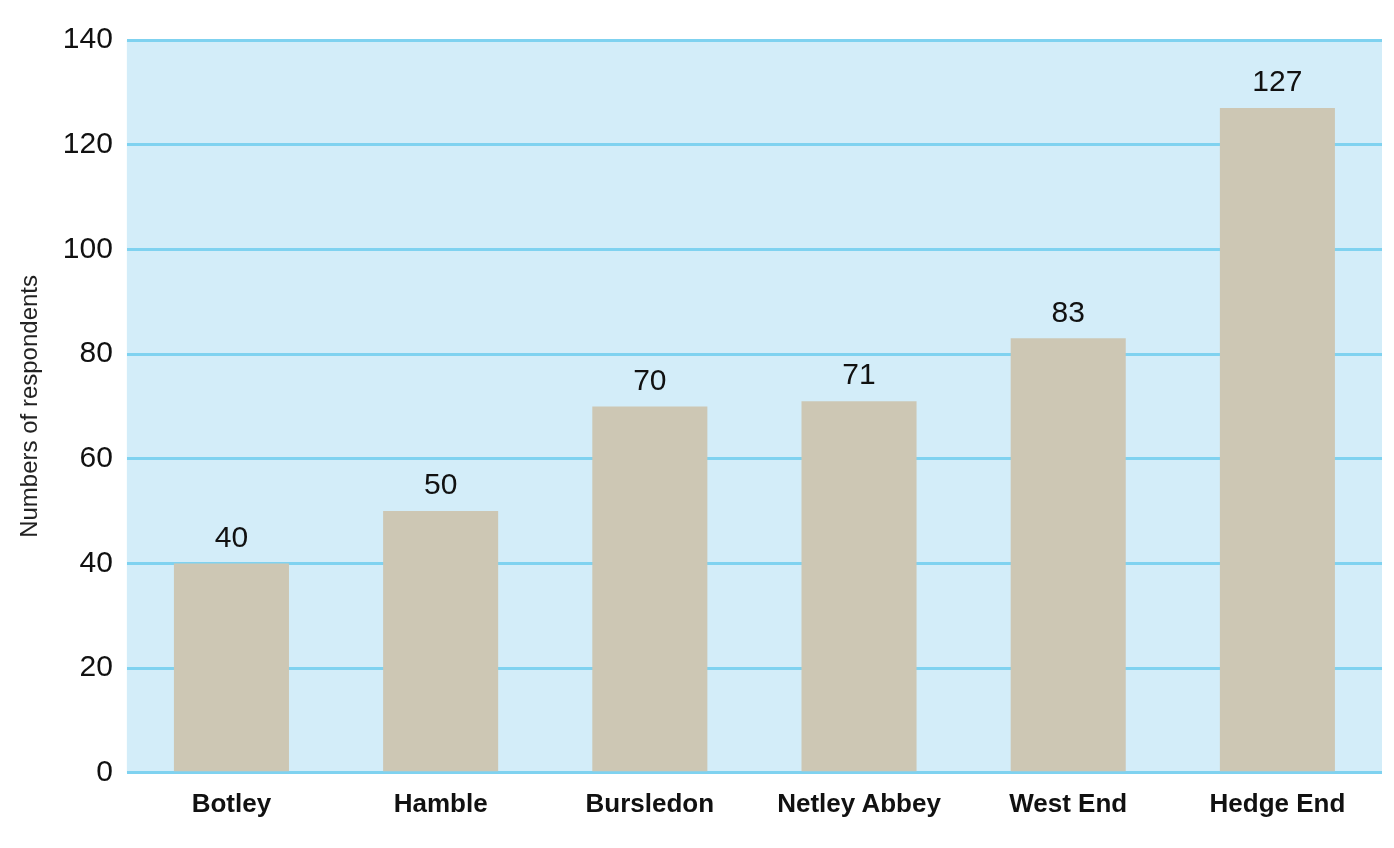  Describe the element at coordinates (231, 802) in the screenshot. I see `x-tick-label: Botley` at that location.